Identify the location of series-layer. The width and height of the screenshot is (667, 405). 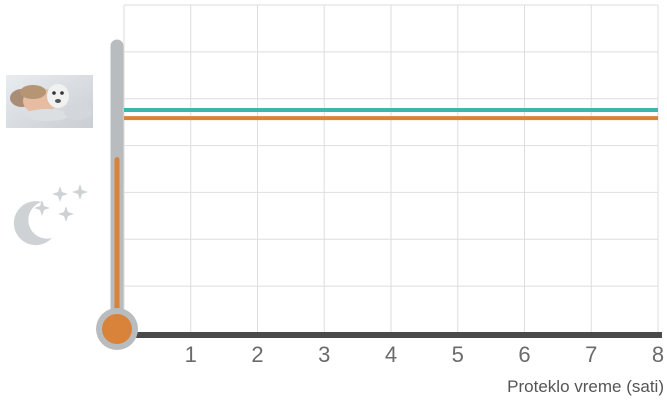
(391, 114).